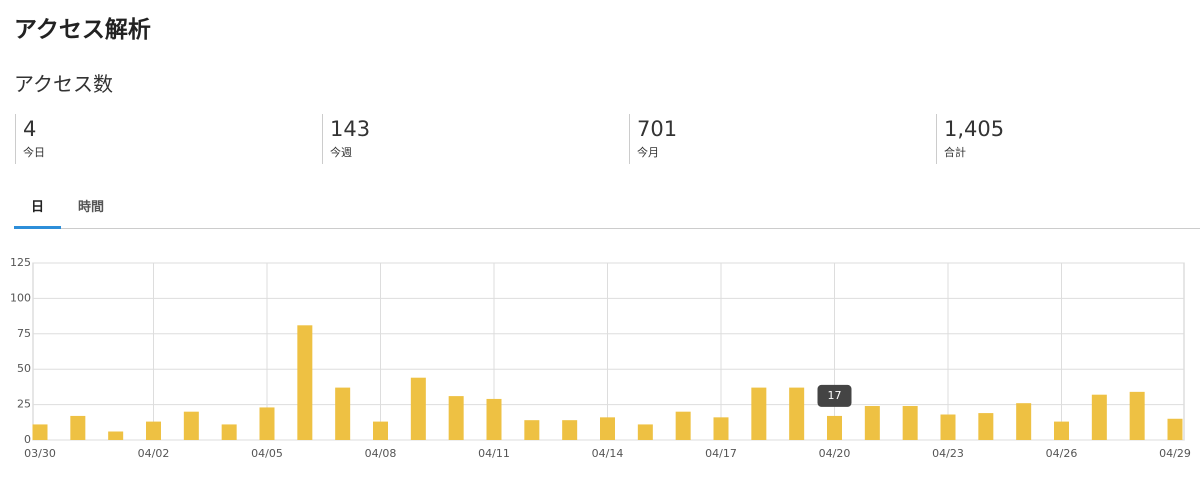  I want to click on stat-label: 合計, so click(955, 152).